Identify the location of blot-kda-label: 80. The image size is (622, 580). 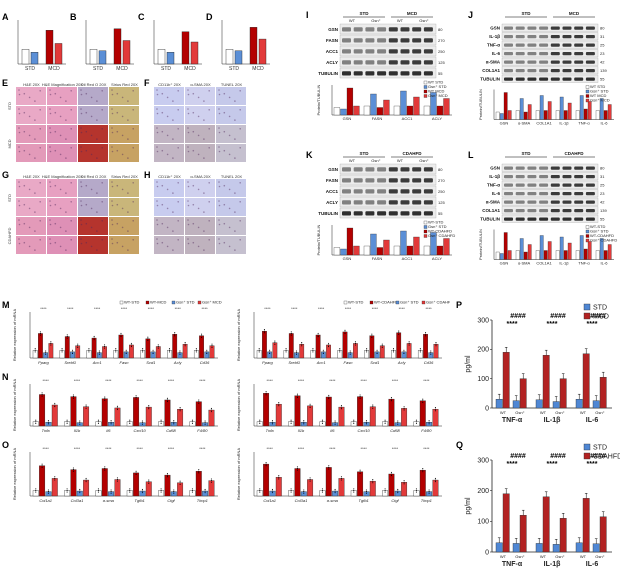
(602, 28).